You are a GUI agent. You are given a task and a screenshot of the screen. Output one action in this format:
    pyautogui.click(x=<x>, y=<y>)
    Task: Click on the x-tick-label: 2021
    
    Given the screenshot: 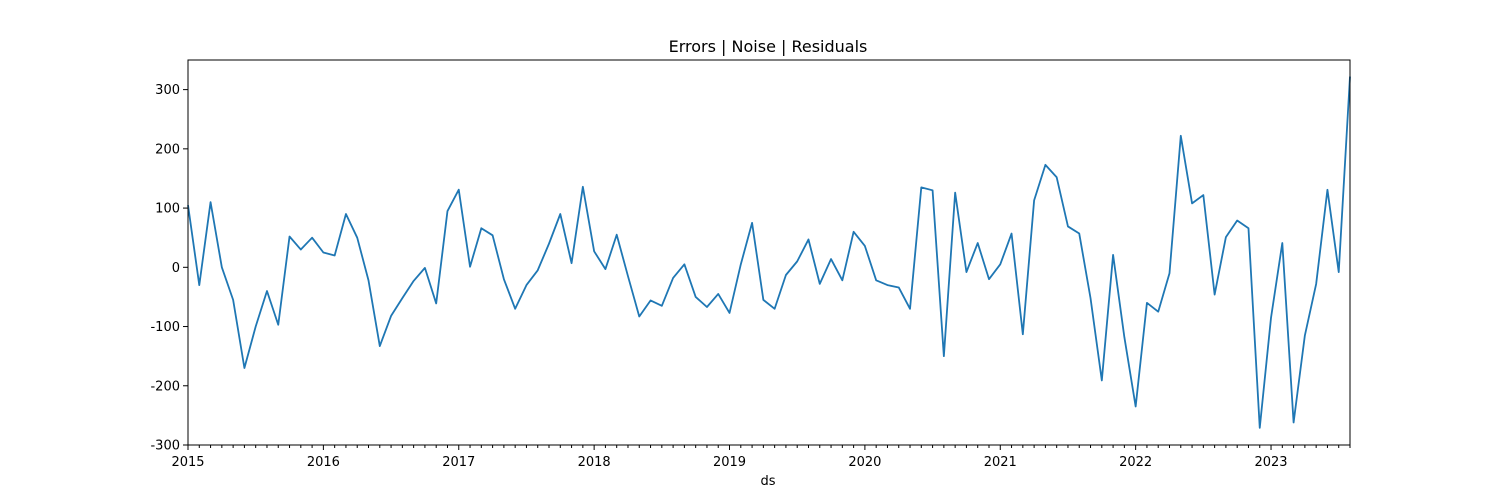 What is the action you would take?
    pyautogui.click(x=1000, y=462)
    